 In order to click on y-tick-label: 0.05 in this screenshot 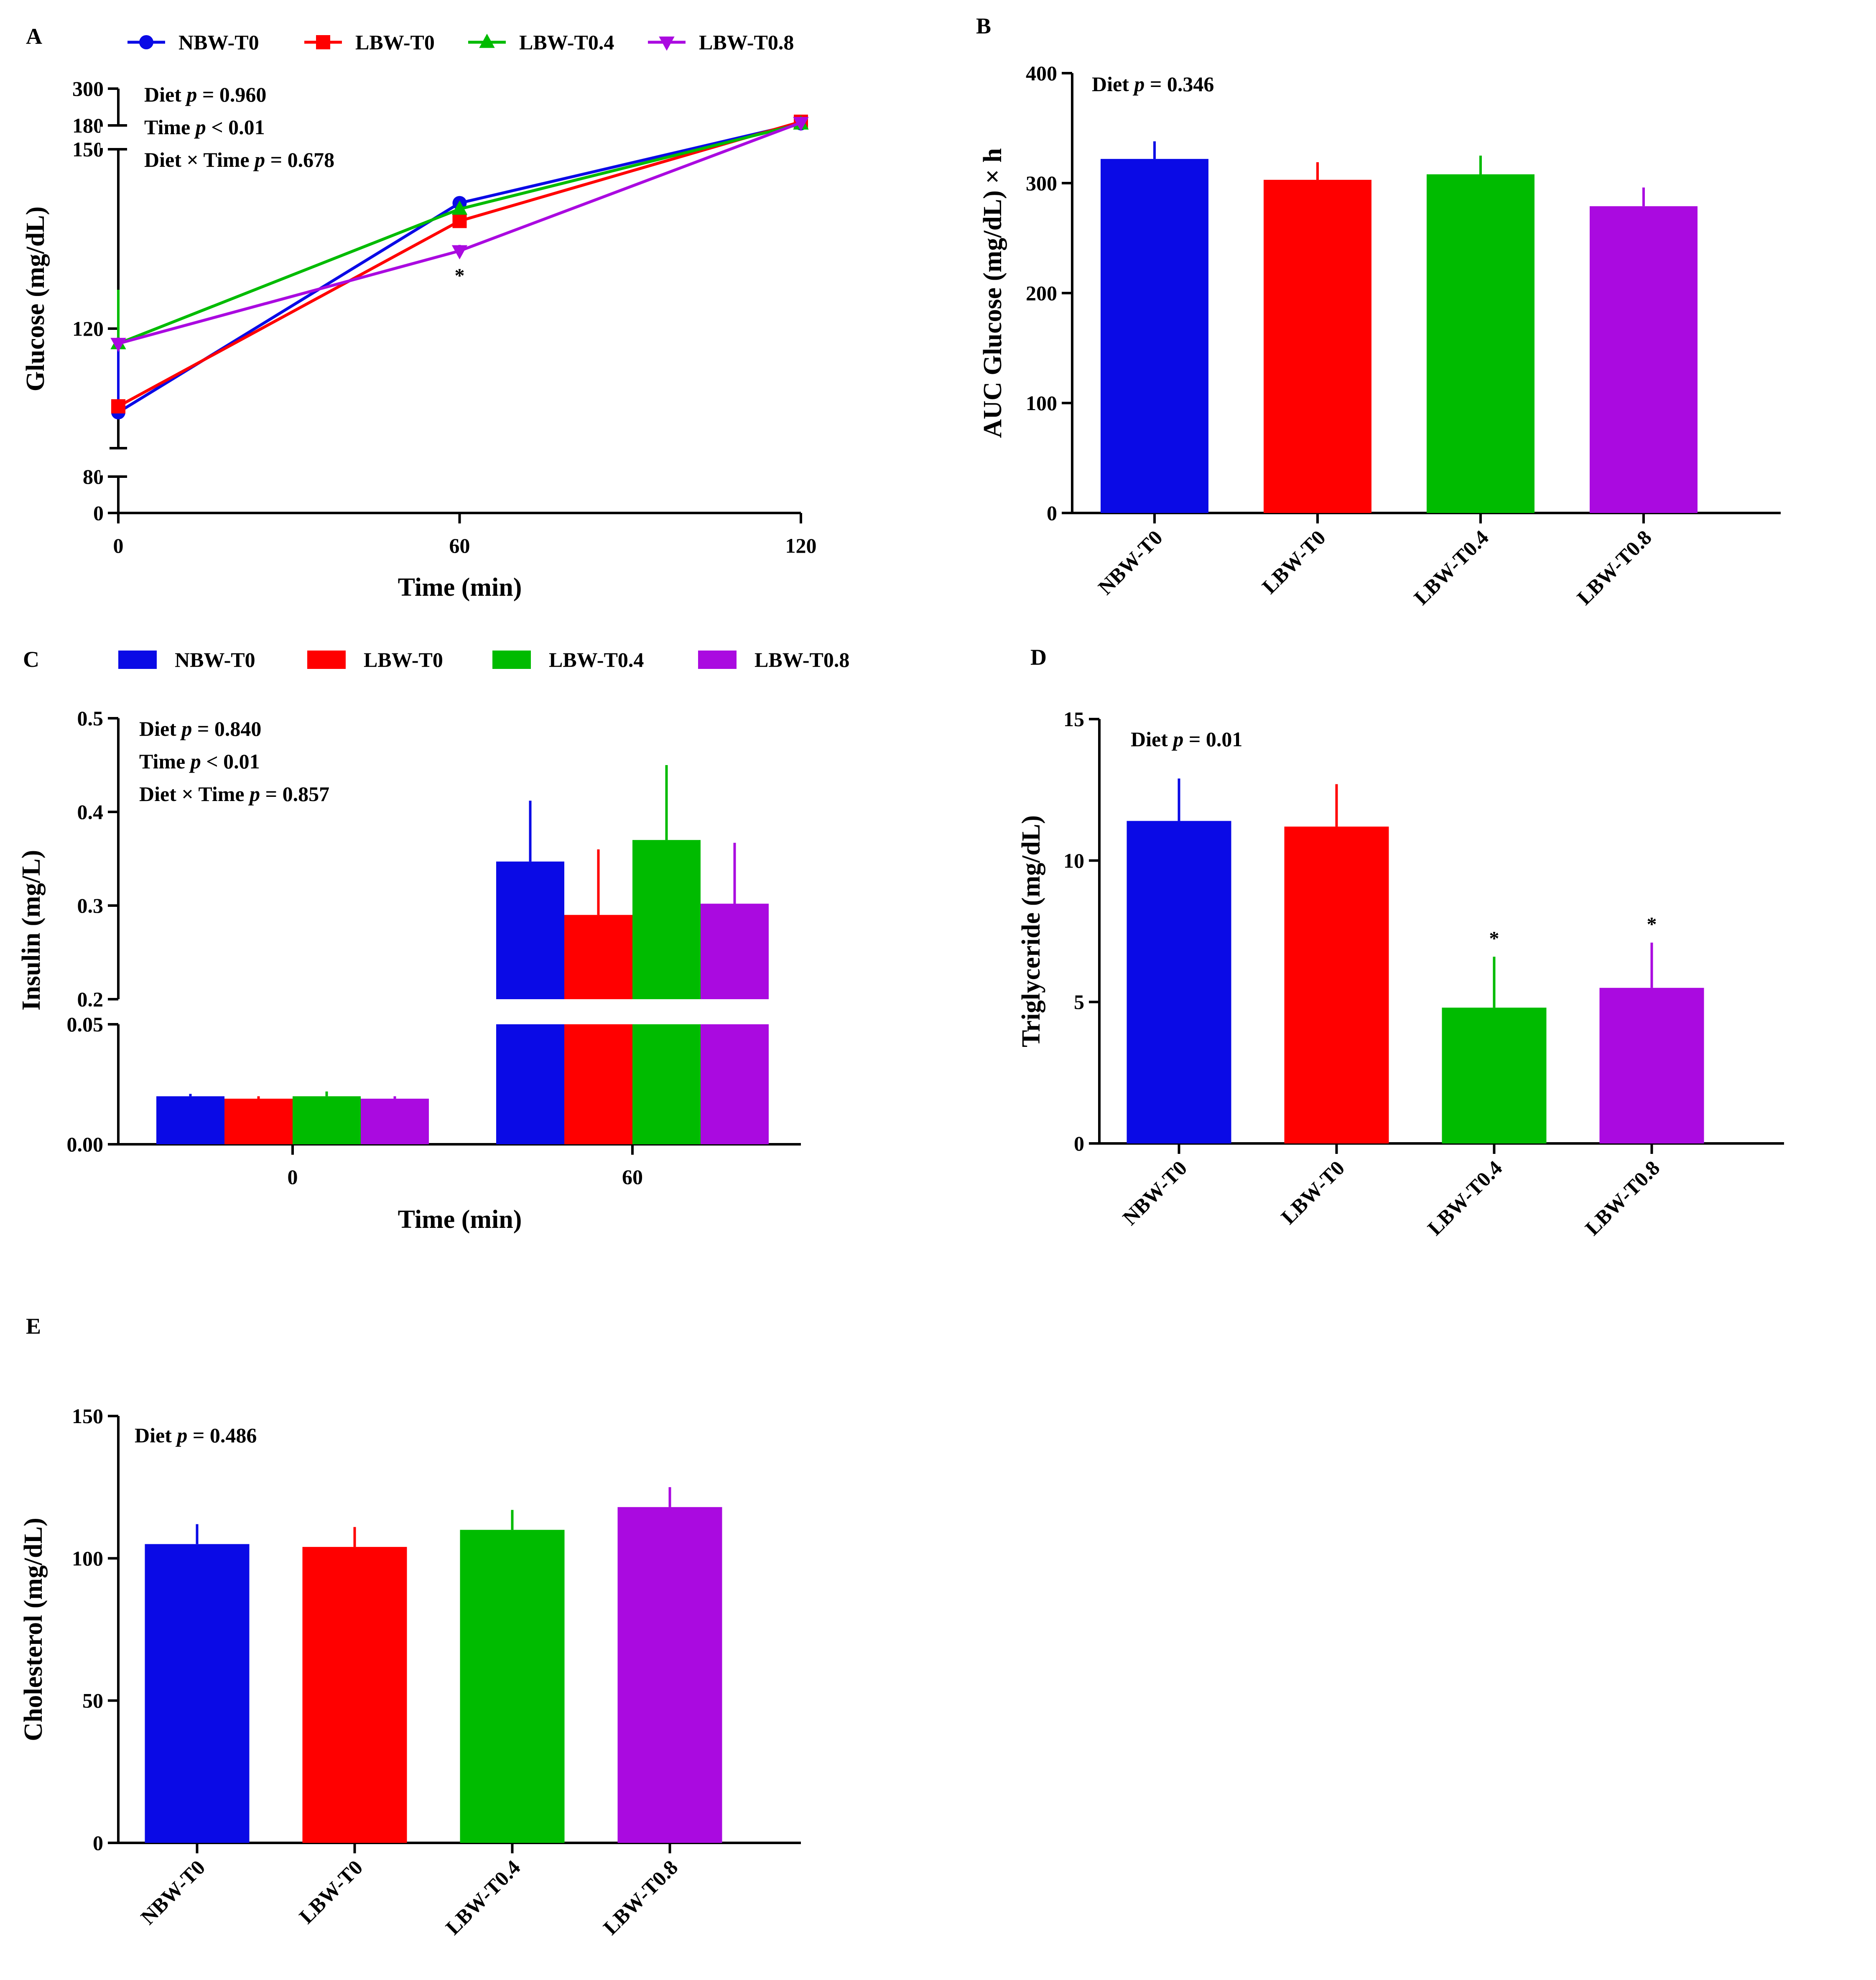, I will do `click(86, 1024)`.